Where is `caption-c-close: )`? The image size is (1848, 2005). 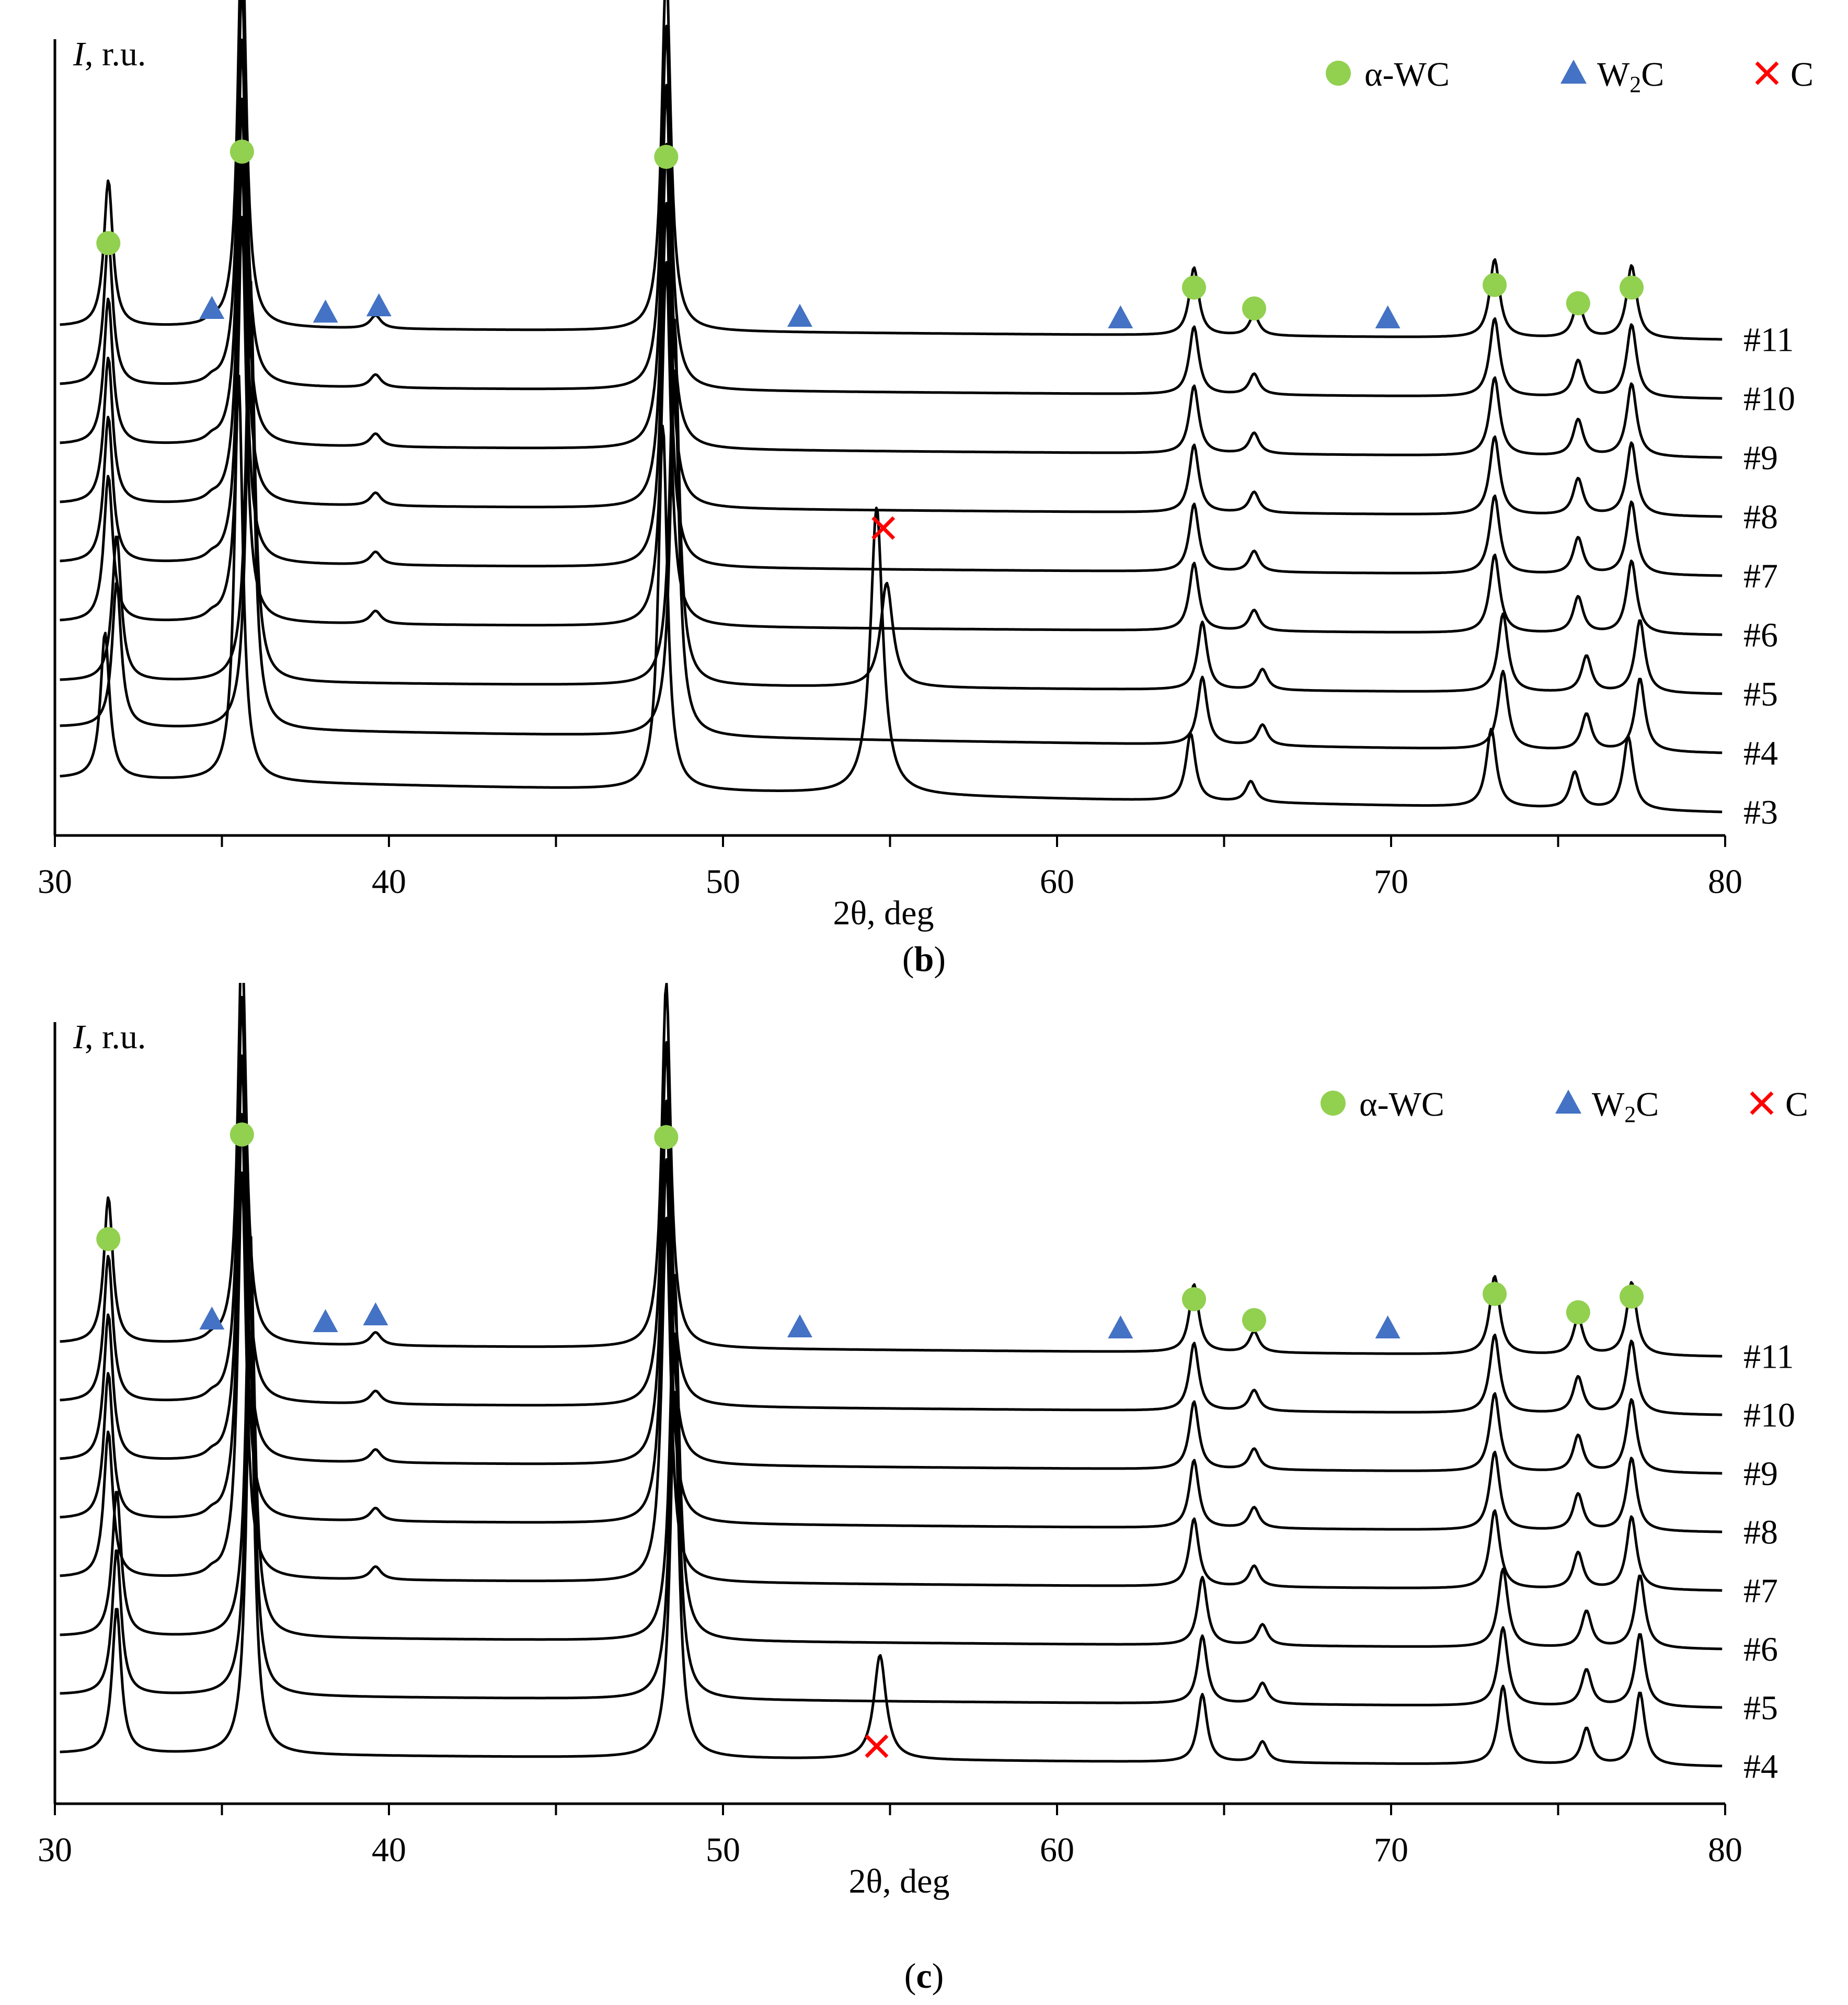
caption-c-close: ) is located at coordinates (938, 1976).